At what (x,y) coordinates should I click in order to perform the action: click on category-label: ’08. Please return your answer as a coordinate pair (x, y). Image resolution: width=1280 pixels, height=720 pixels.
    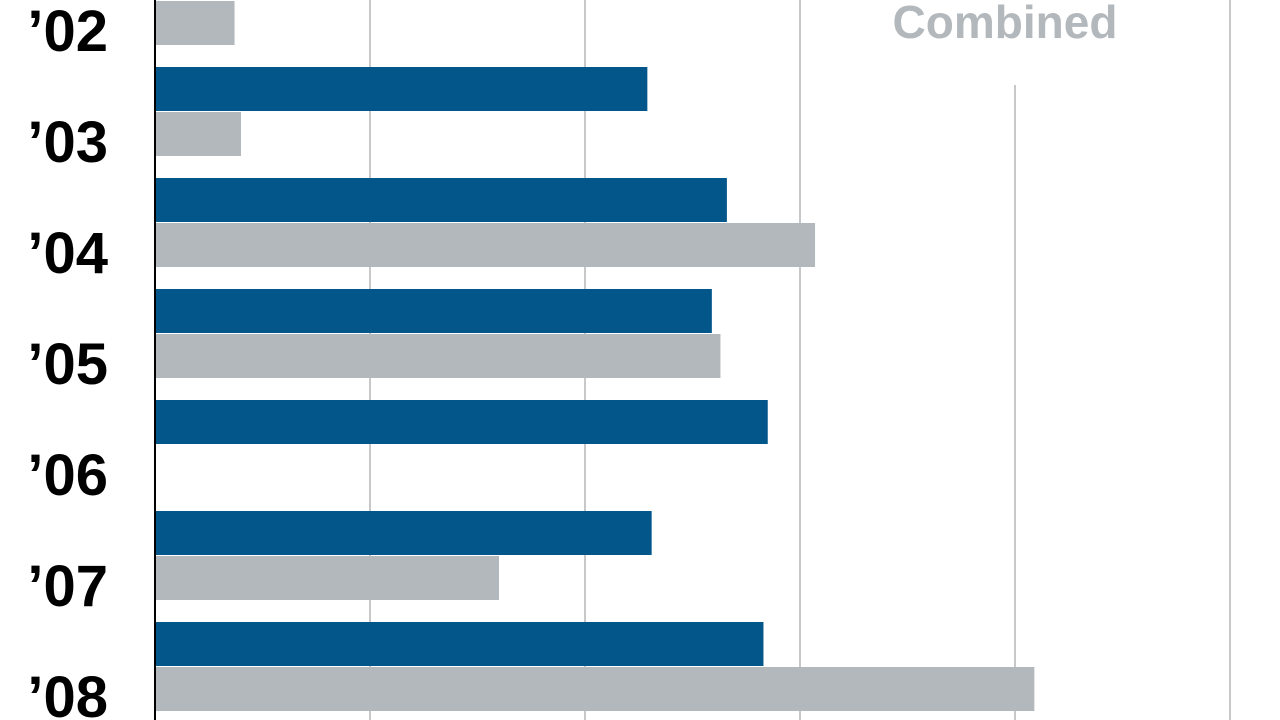
    Looking at the image, I should click on (67, 692).